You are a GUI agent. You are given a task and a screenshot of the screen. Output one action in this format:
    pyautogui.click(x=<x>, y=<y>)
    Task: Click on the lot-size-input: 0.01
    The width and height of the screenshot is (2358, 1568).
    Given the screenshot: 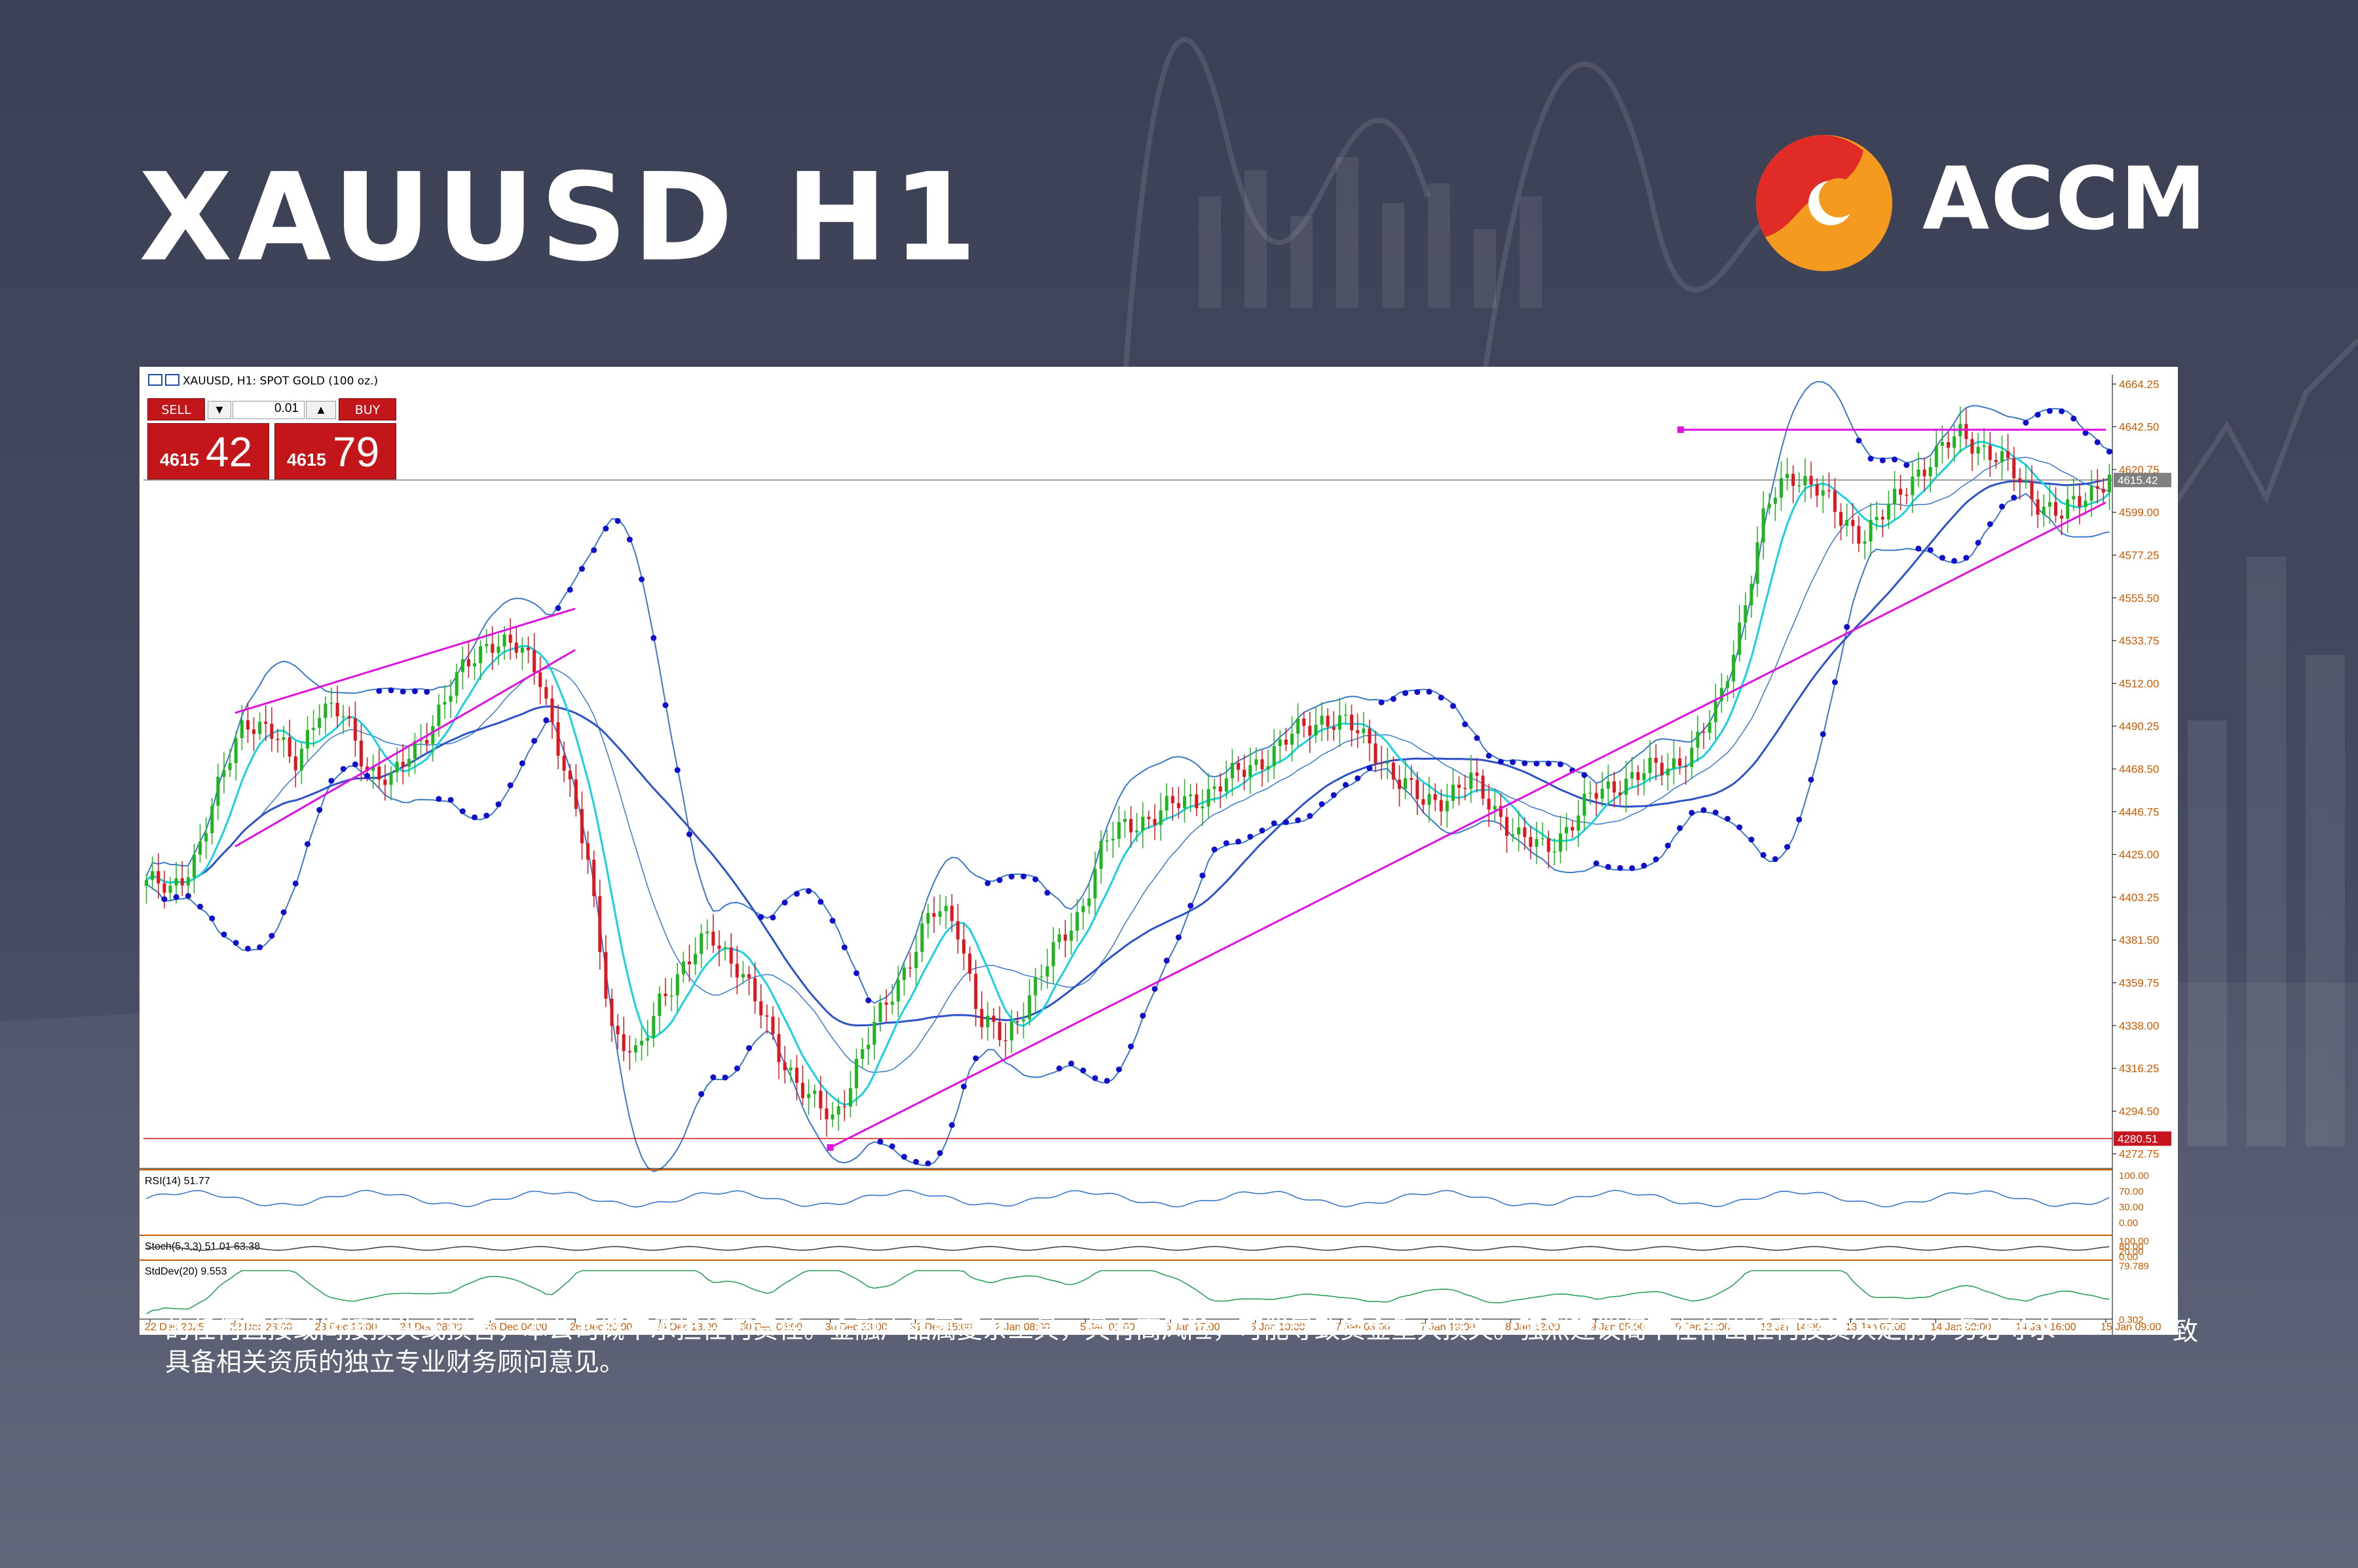 What is the action you would take?
    pyautogui.click(x=269, y=410)
    